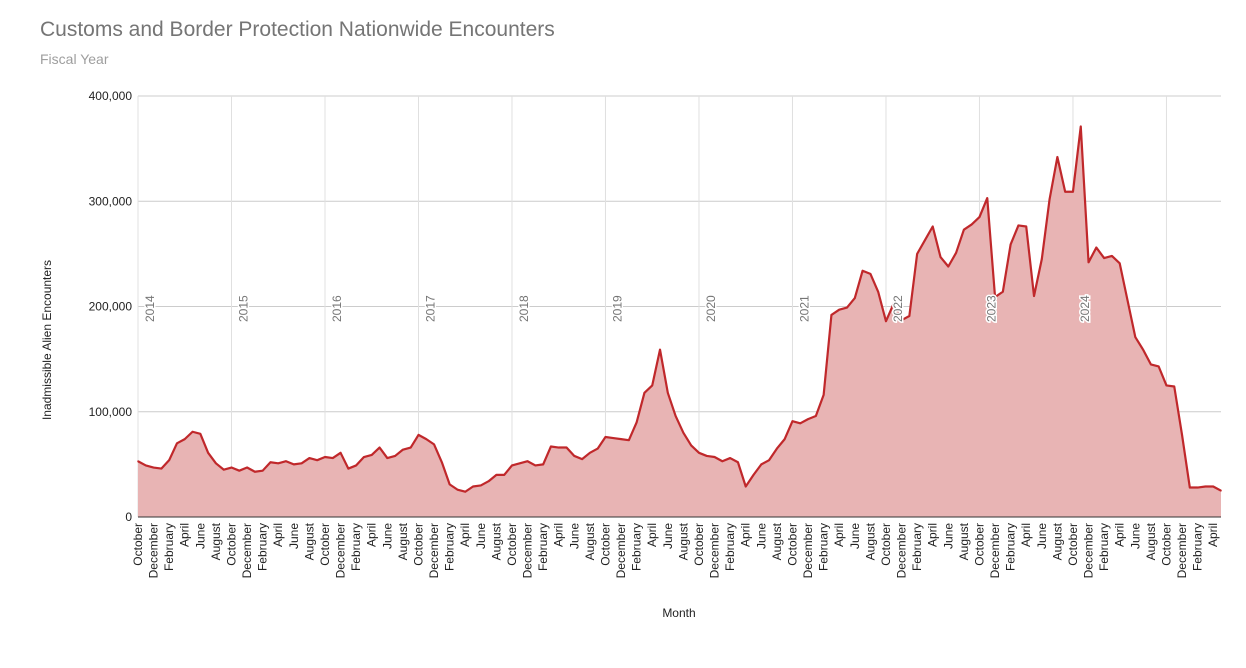 The image size is (1246, 668). I want to click on fiscal-year-label: 2022, so click(898, 308).